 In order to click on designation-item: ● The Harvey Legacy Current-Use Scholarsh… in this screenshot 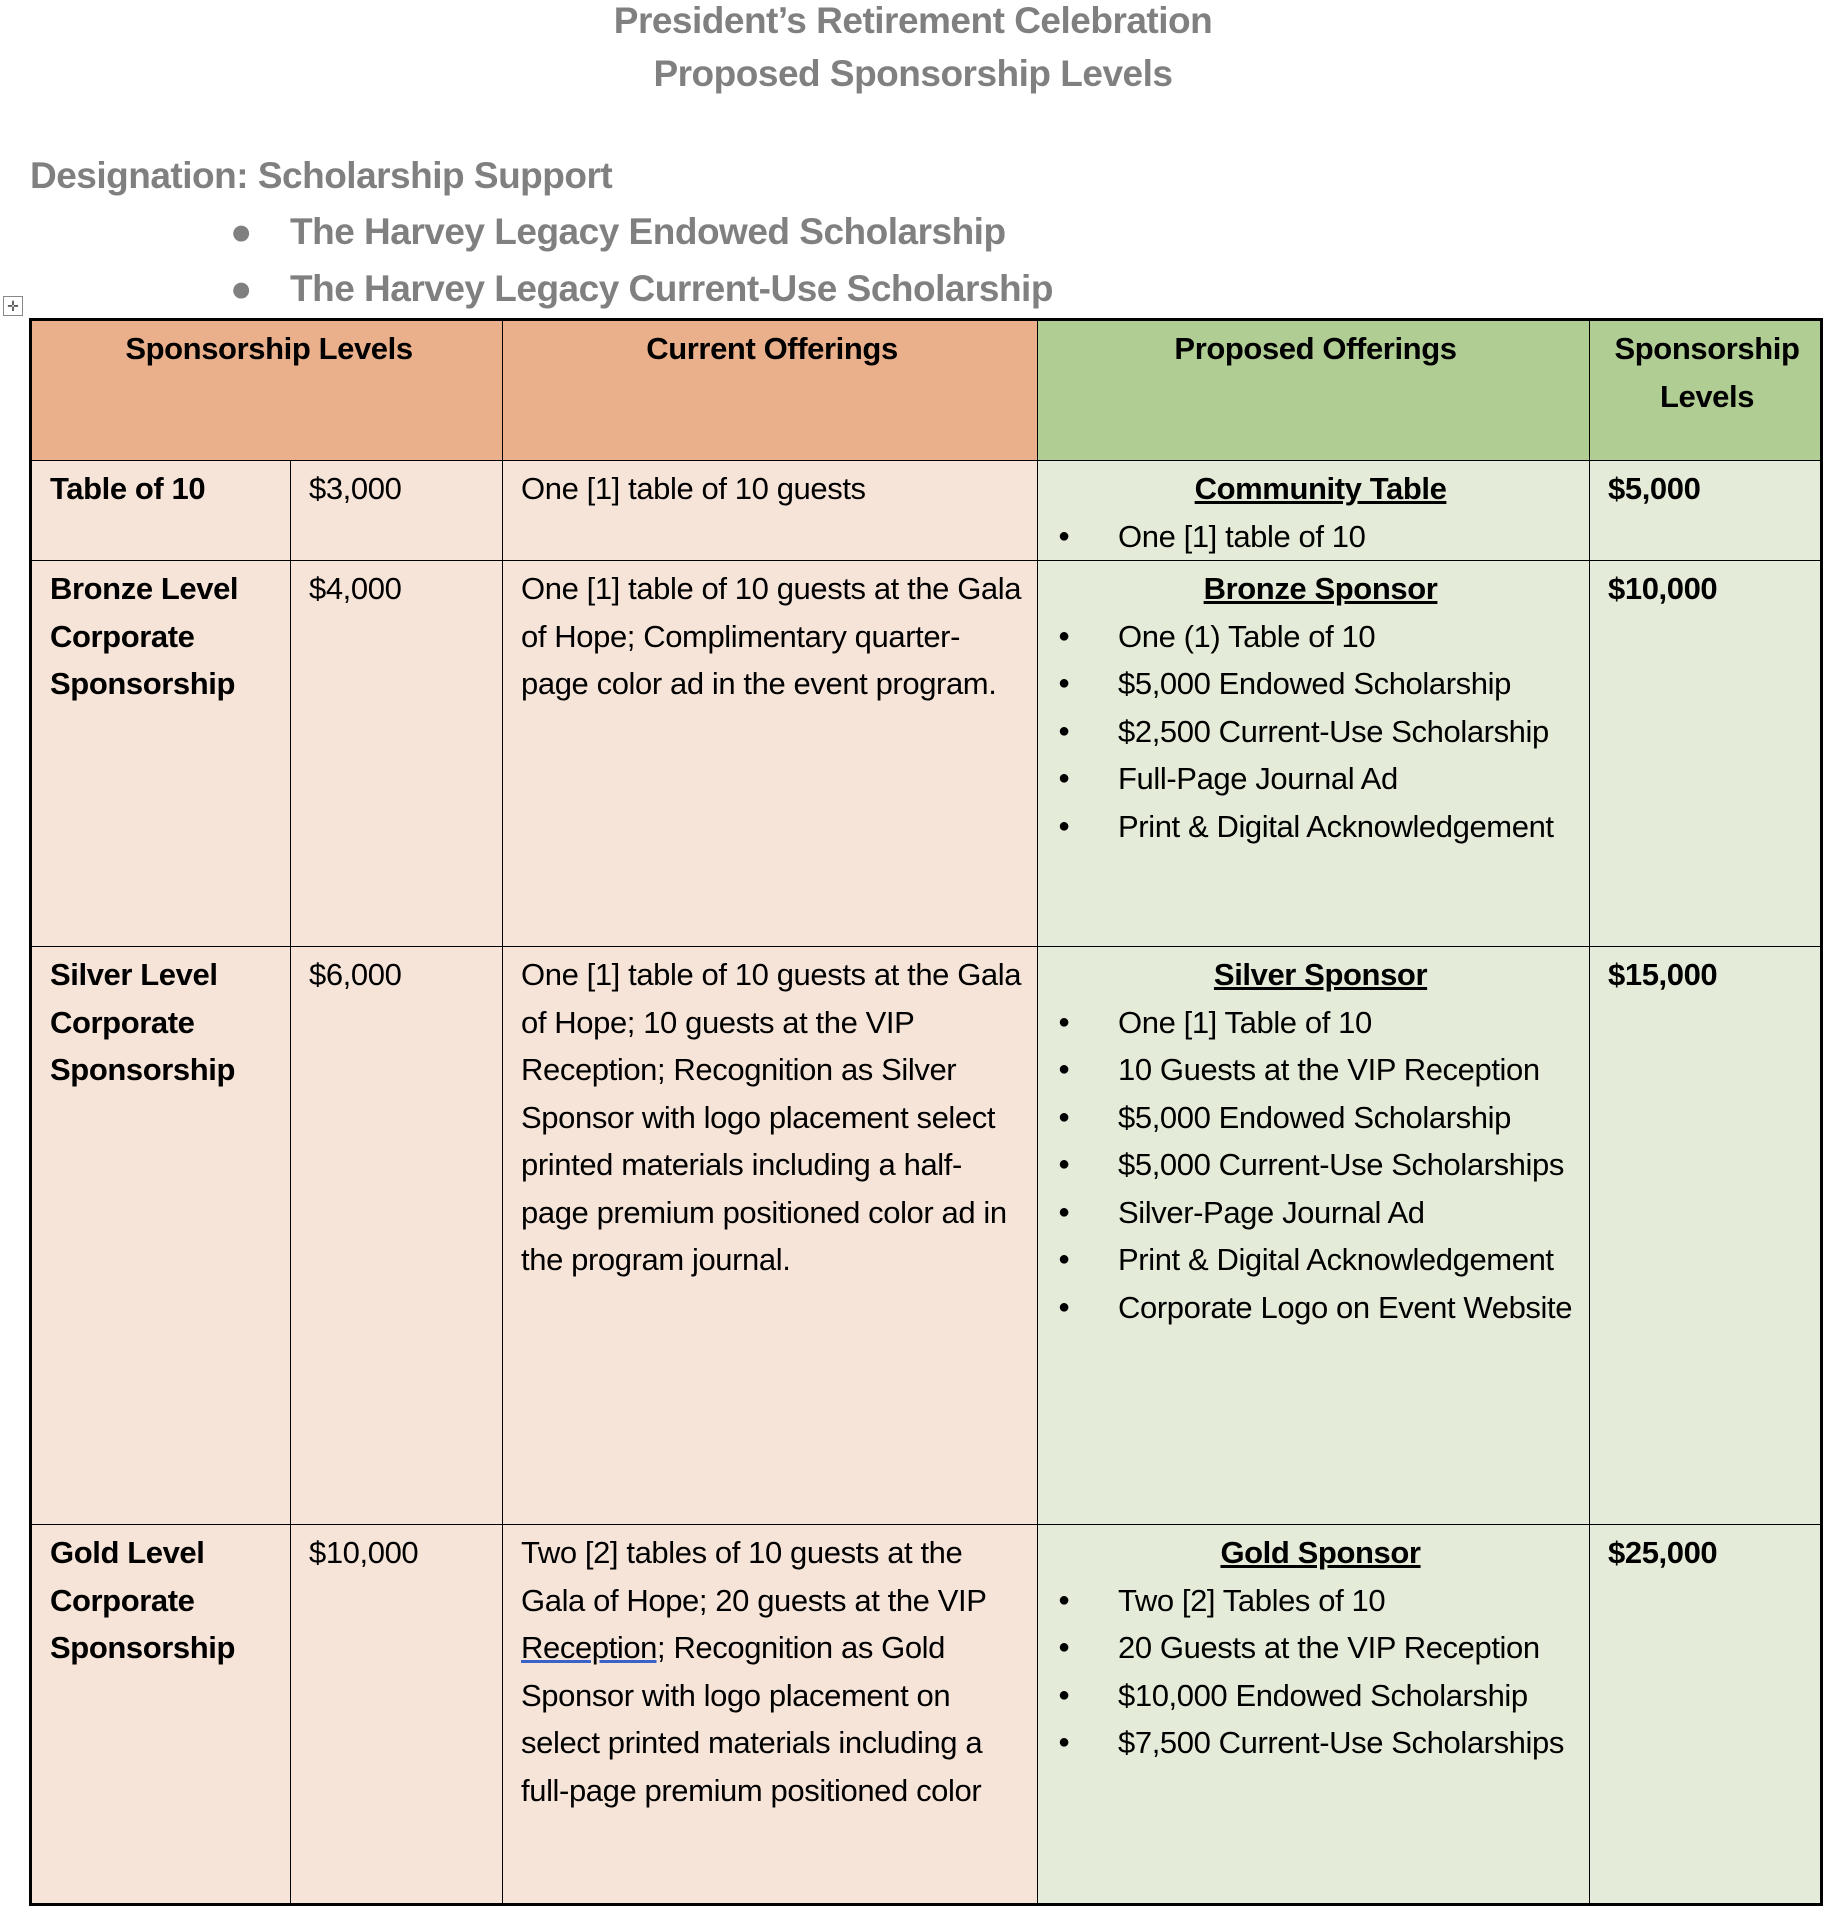, I will do `click(641, 288)`.